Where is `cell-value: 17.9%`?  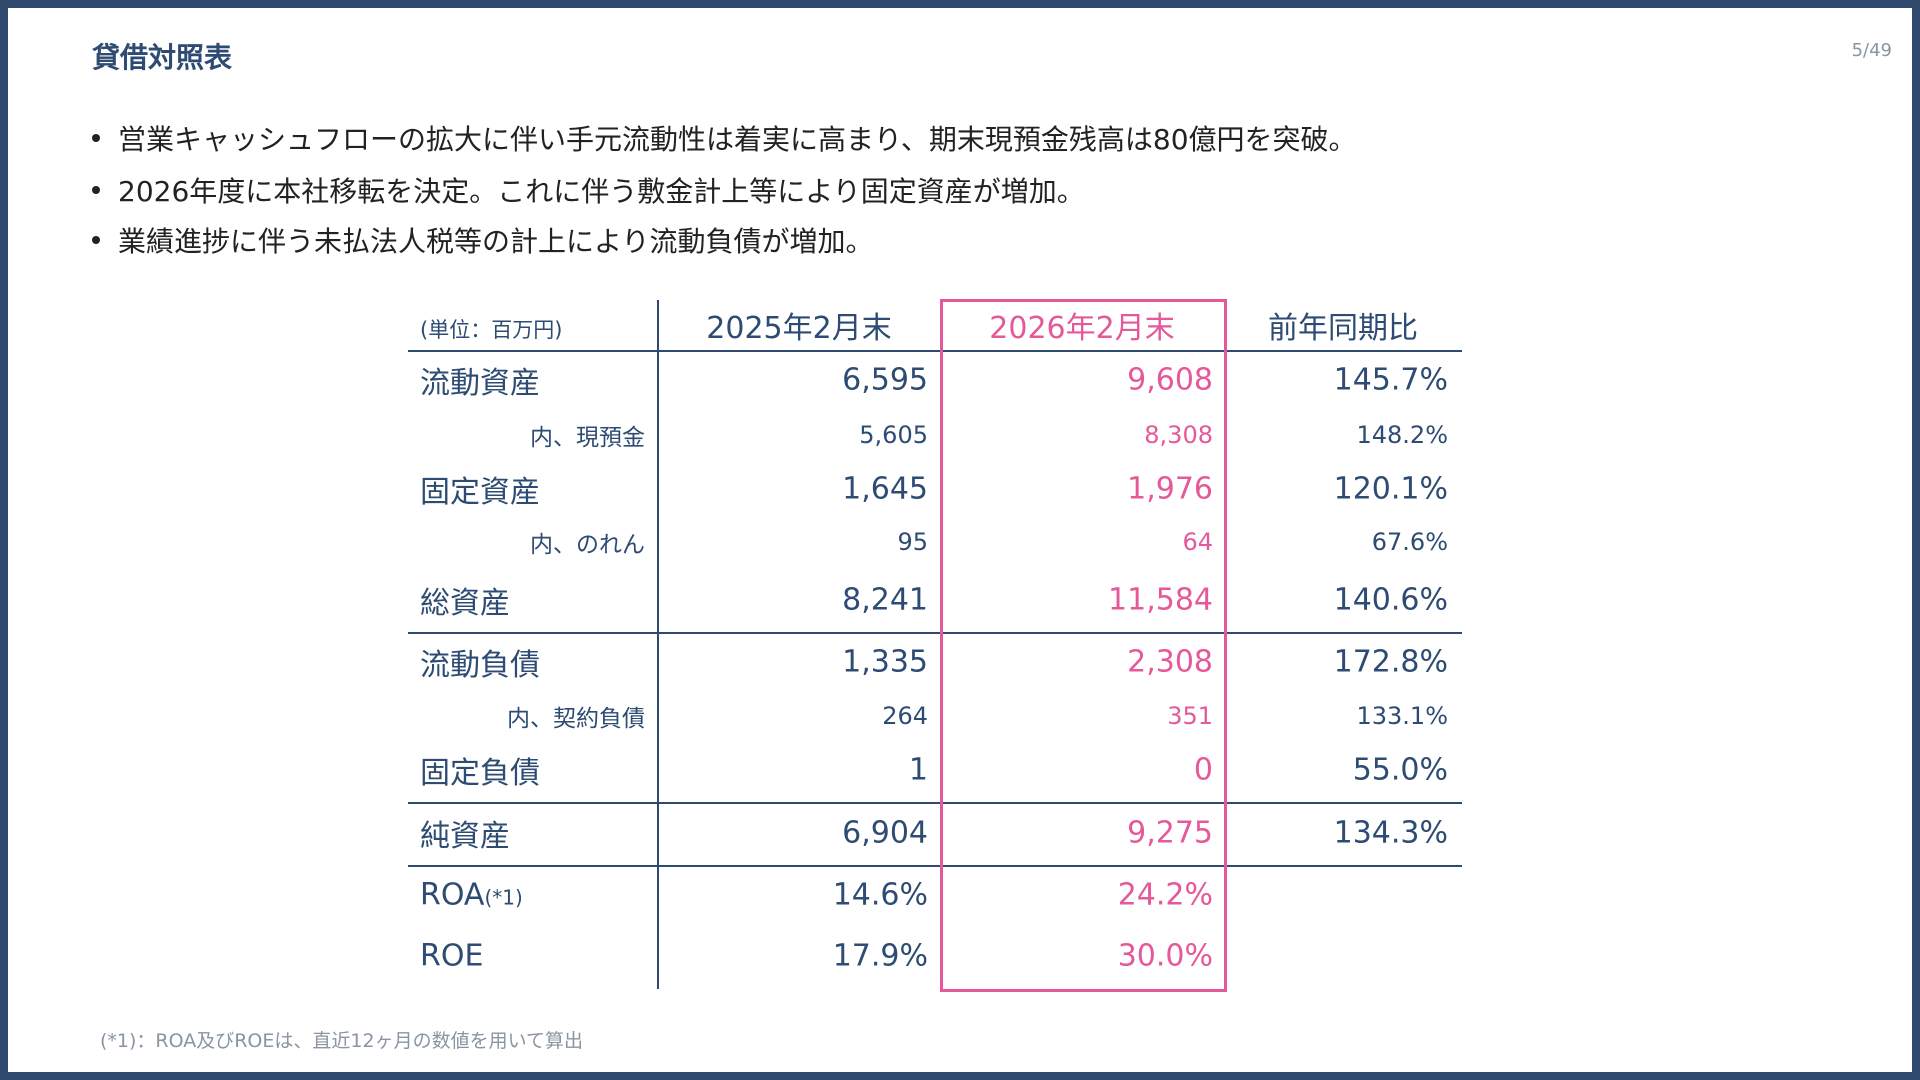 cell-value: 17.9% is located at coordinates (880, 956).